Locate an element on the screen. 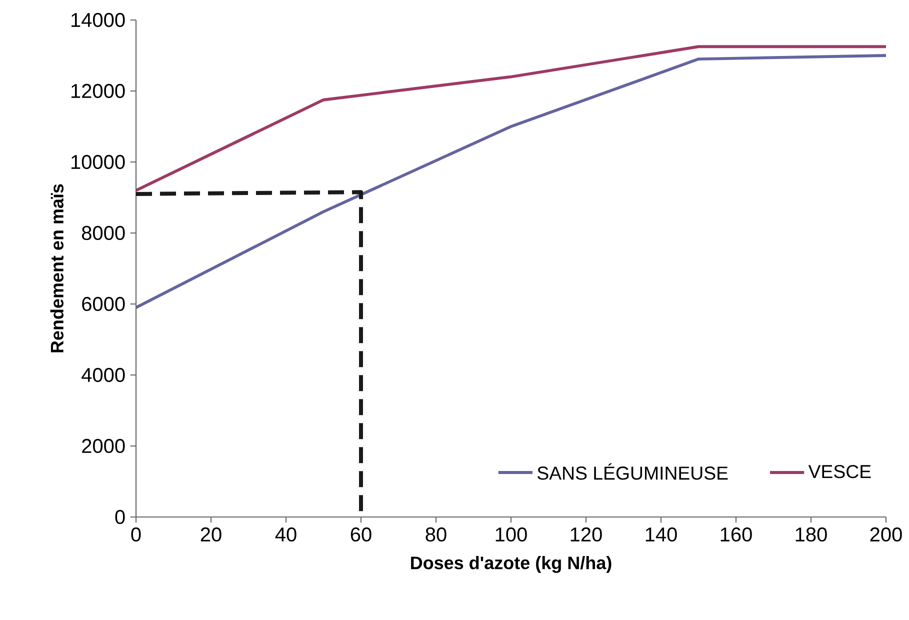 This screenshot has width=909, height=620. x-tick-label: 120 is located at coordinates (586, 534).